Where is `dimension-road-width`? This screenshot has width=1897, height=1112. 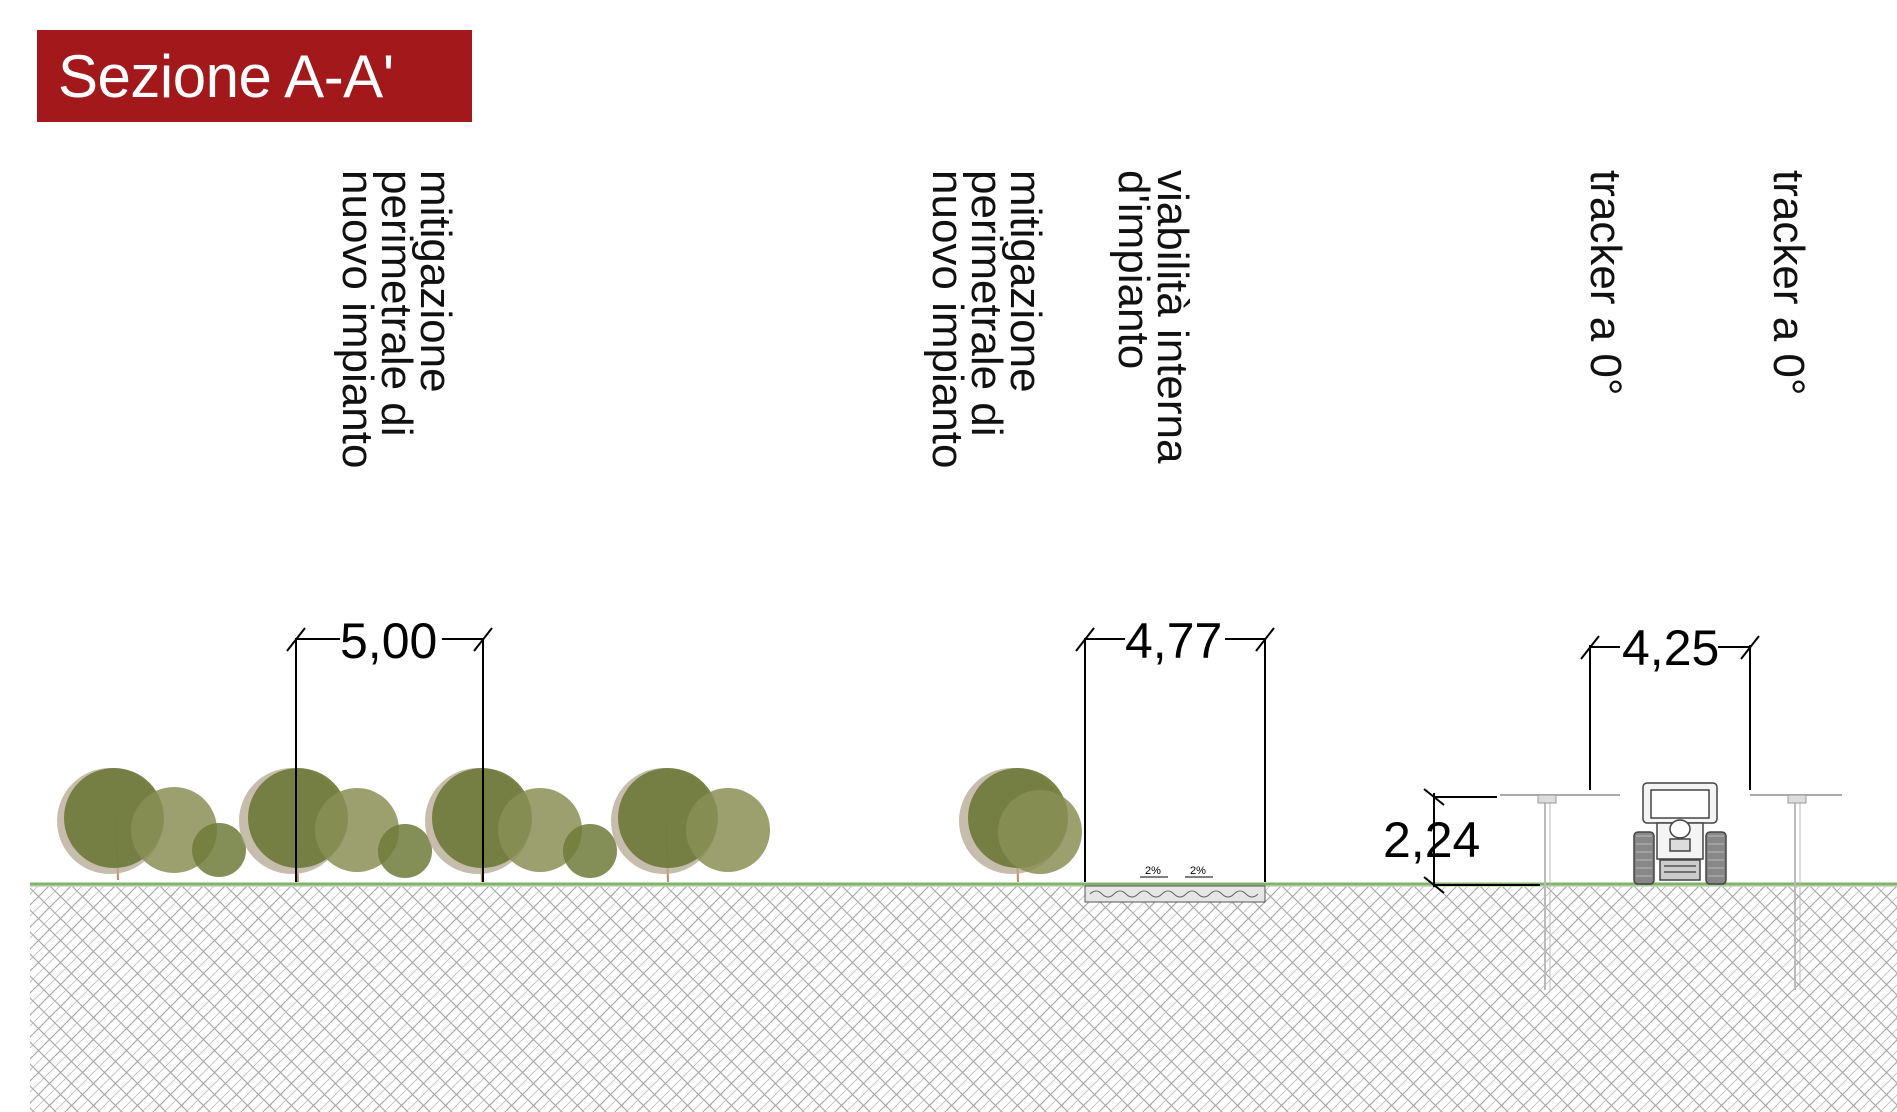
dimension-road-width is located at coordinates (1175, 754).